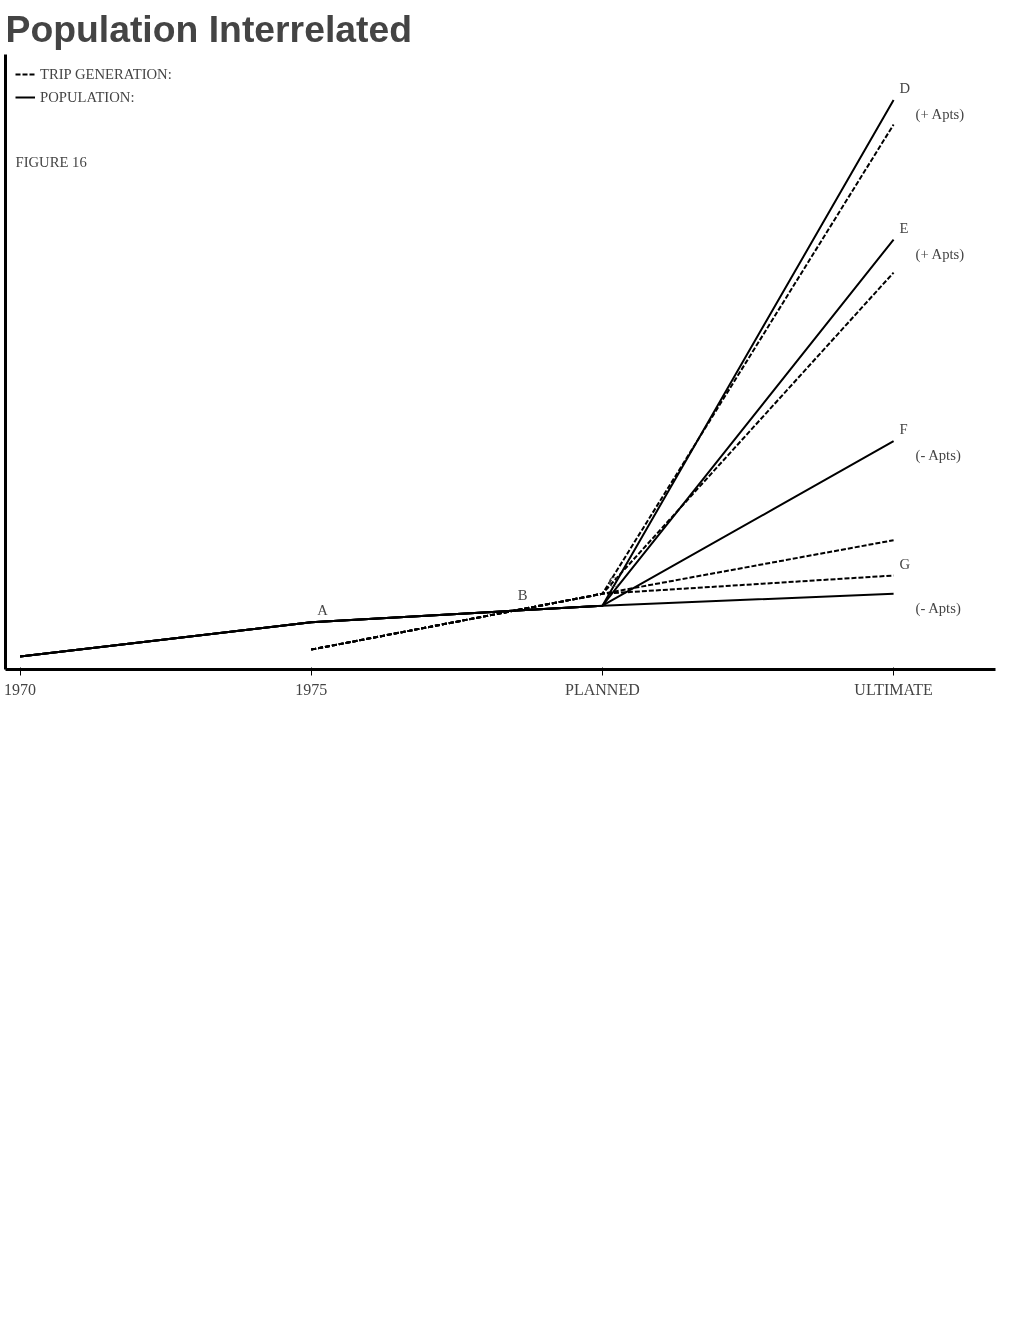  What do you see at coordinates (602, 689) in the screenshot?
I see `x-tick-label: PLANNED` at bounding box center [602, 689].